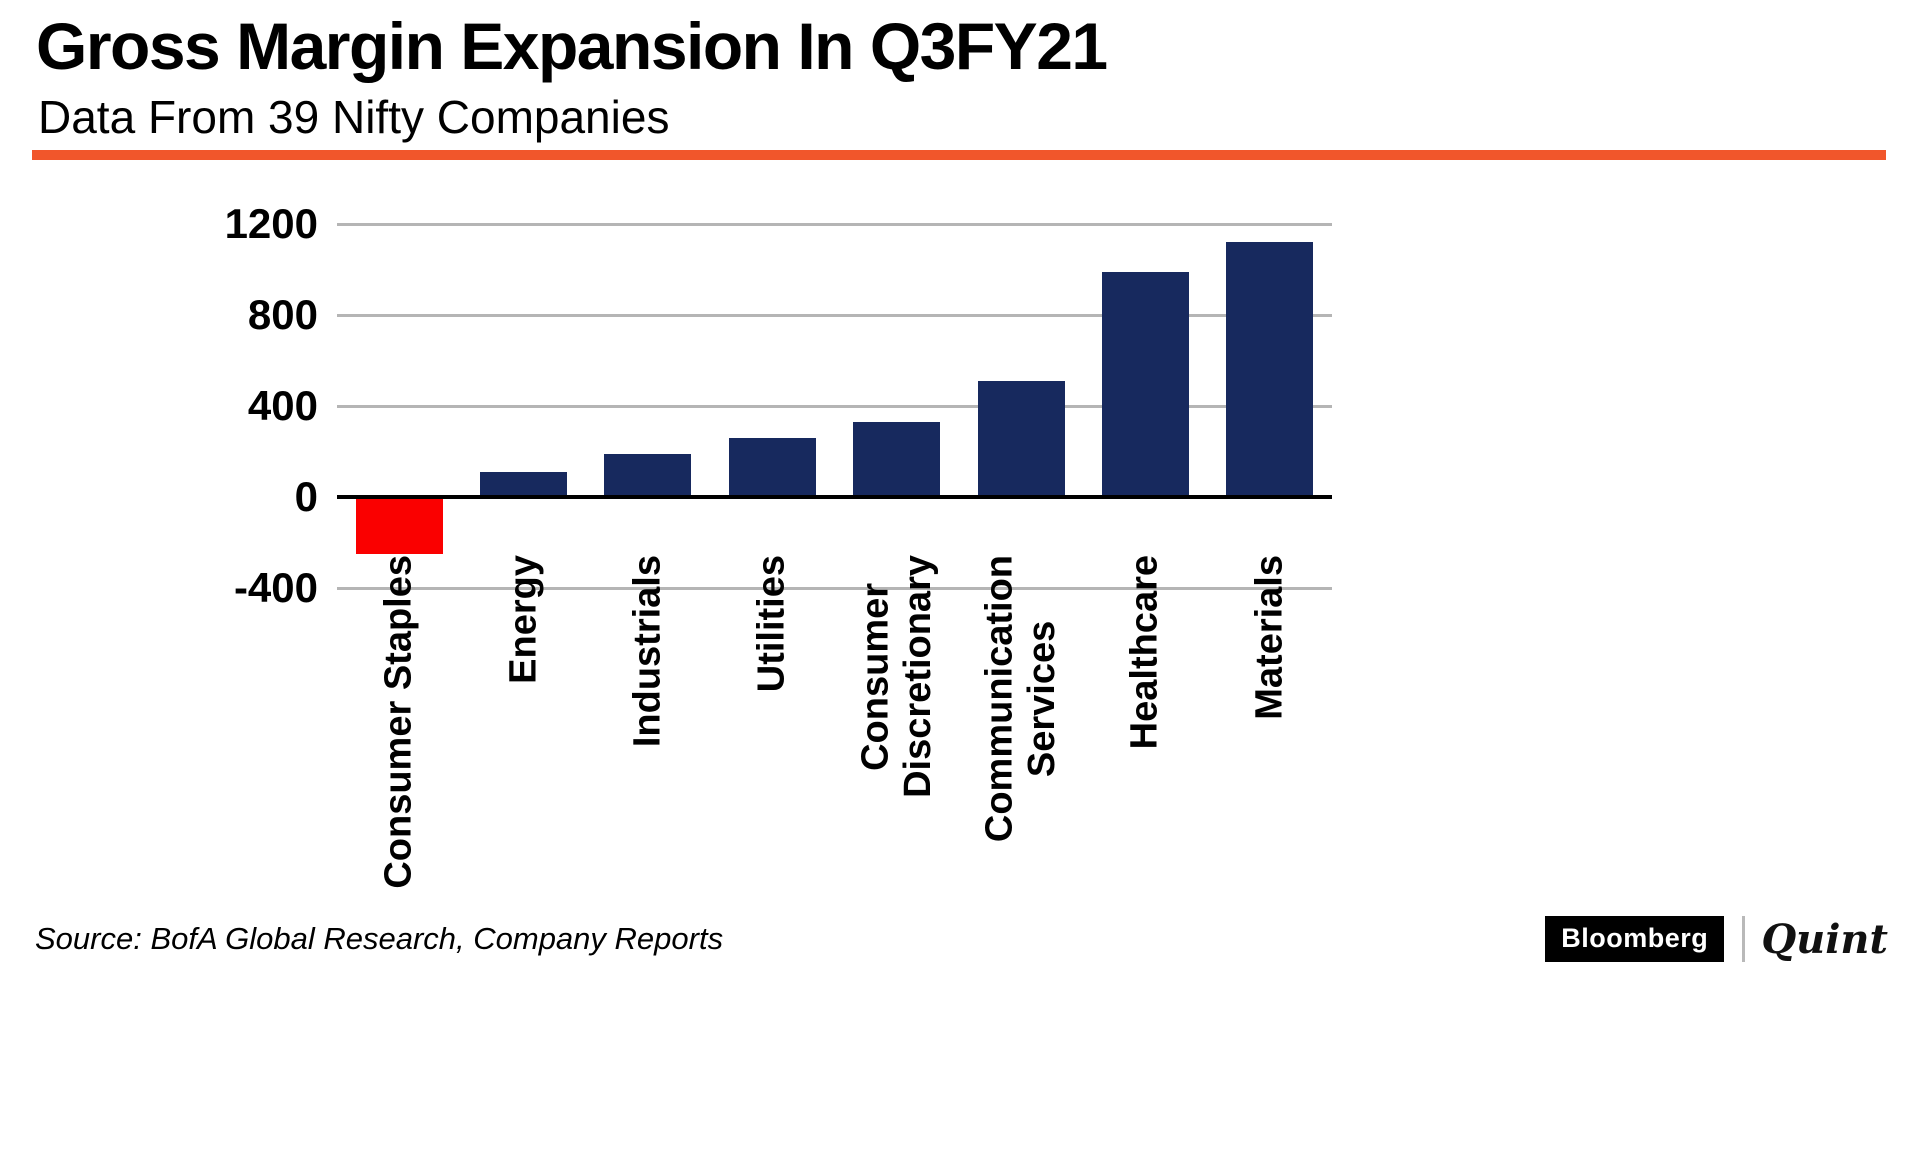 The width and height of the screenshot is (1920, 1168). Describe the element at coordinates (1270, 369) in the screenshot. I see `bar-materials` at that location.